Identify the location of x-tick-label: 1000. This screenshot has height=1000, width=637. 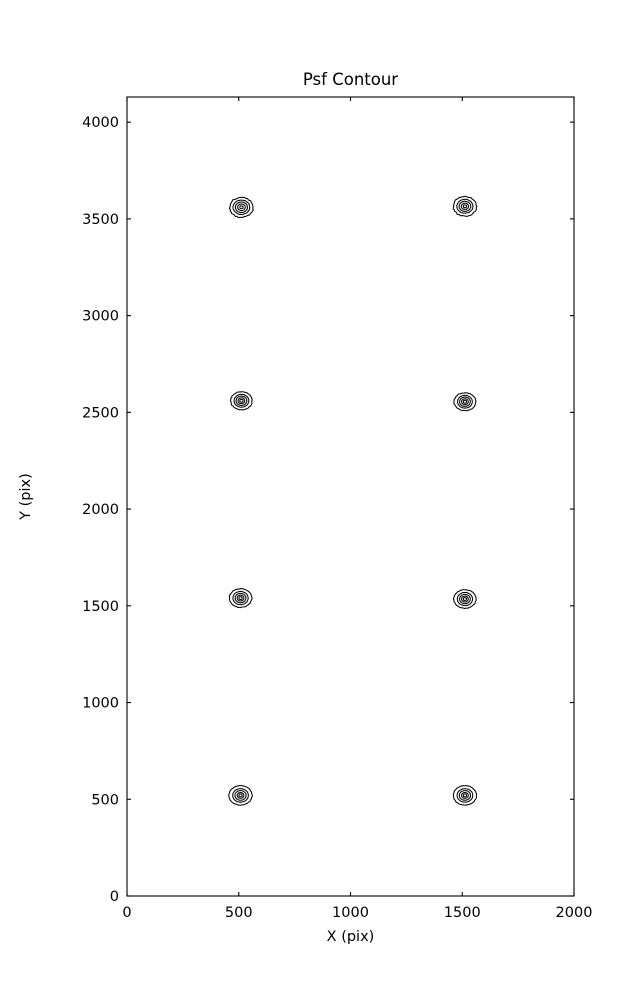
(350, 913).